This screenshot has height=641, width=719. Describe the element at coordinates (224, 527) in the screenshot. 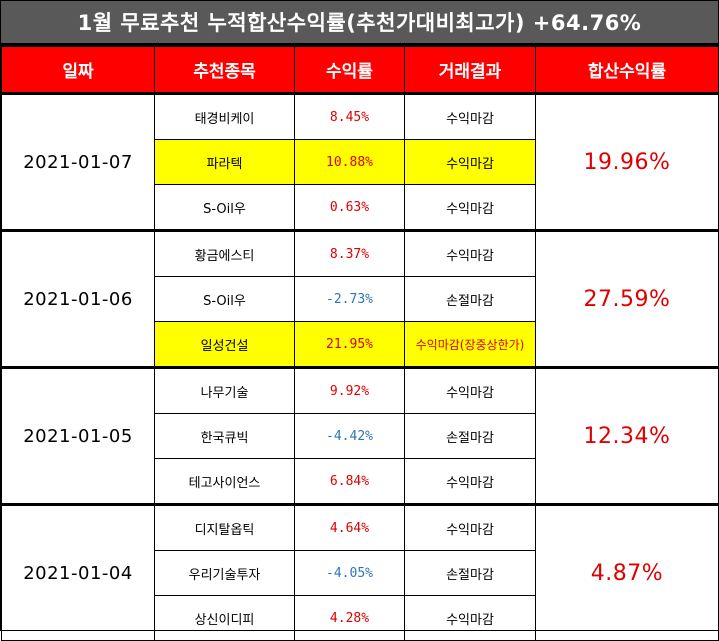

I see `stock-name-cell: 디지탈옵틱` at that location.